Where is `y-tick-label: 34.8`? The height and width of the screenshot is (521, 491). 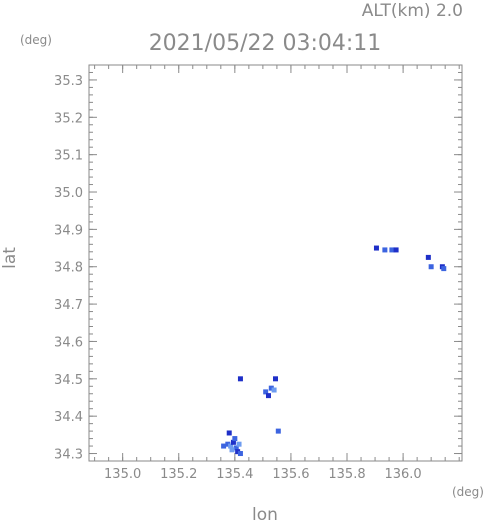 y-tick-label: 34.8 is located at coordinates (68, 268).